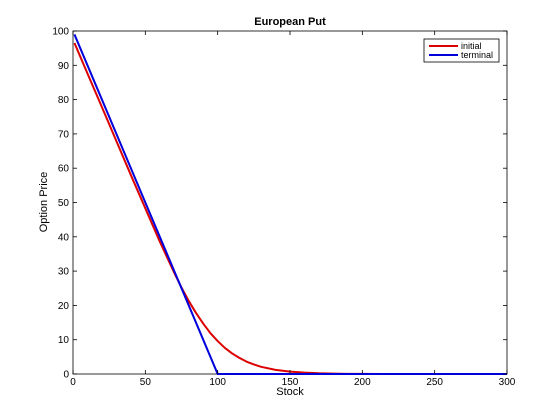  What do you see at coordinates (64, 237) in the screenshot?
I see `y-tick-label: 40` at bounding box center [64, 237].